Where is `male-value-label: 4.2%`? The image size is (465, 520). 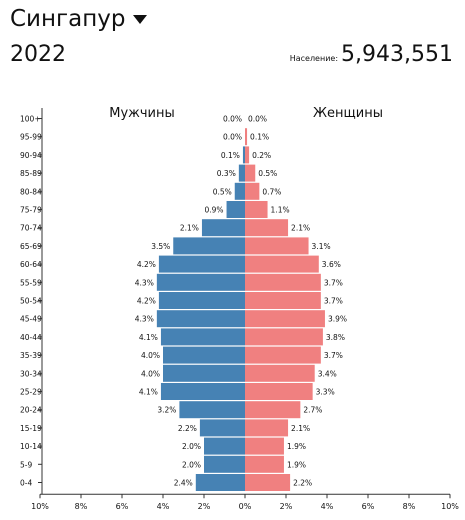 male-value-label: 4.2% is located at coordinates (146, 301).